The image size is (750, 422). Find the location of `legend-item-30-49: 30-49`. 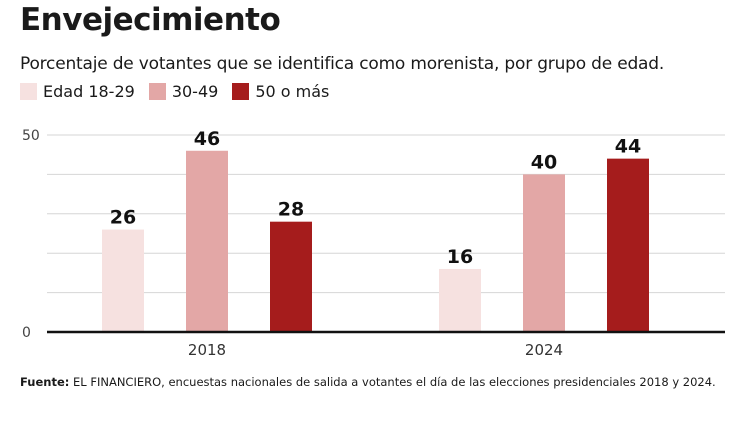

legend-item-30-49: 30-49 is located at coordinates (183, 91).